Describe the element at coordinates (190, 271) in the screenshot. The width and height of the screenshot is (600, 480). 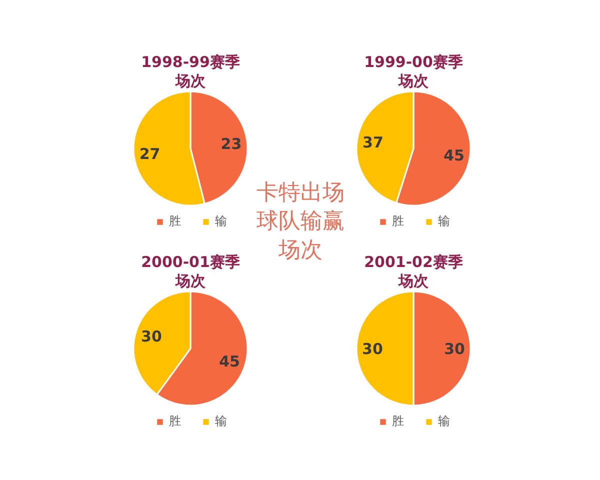
I see `chart-title: 2000-01赛季场次` at that location.